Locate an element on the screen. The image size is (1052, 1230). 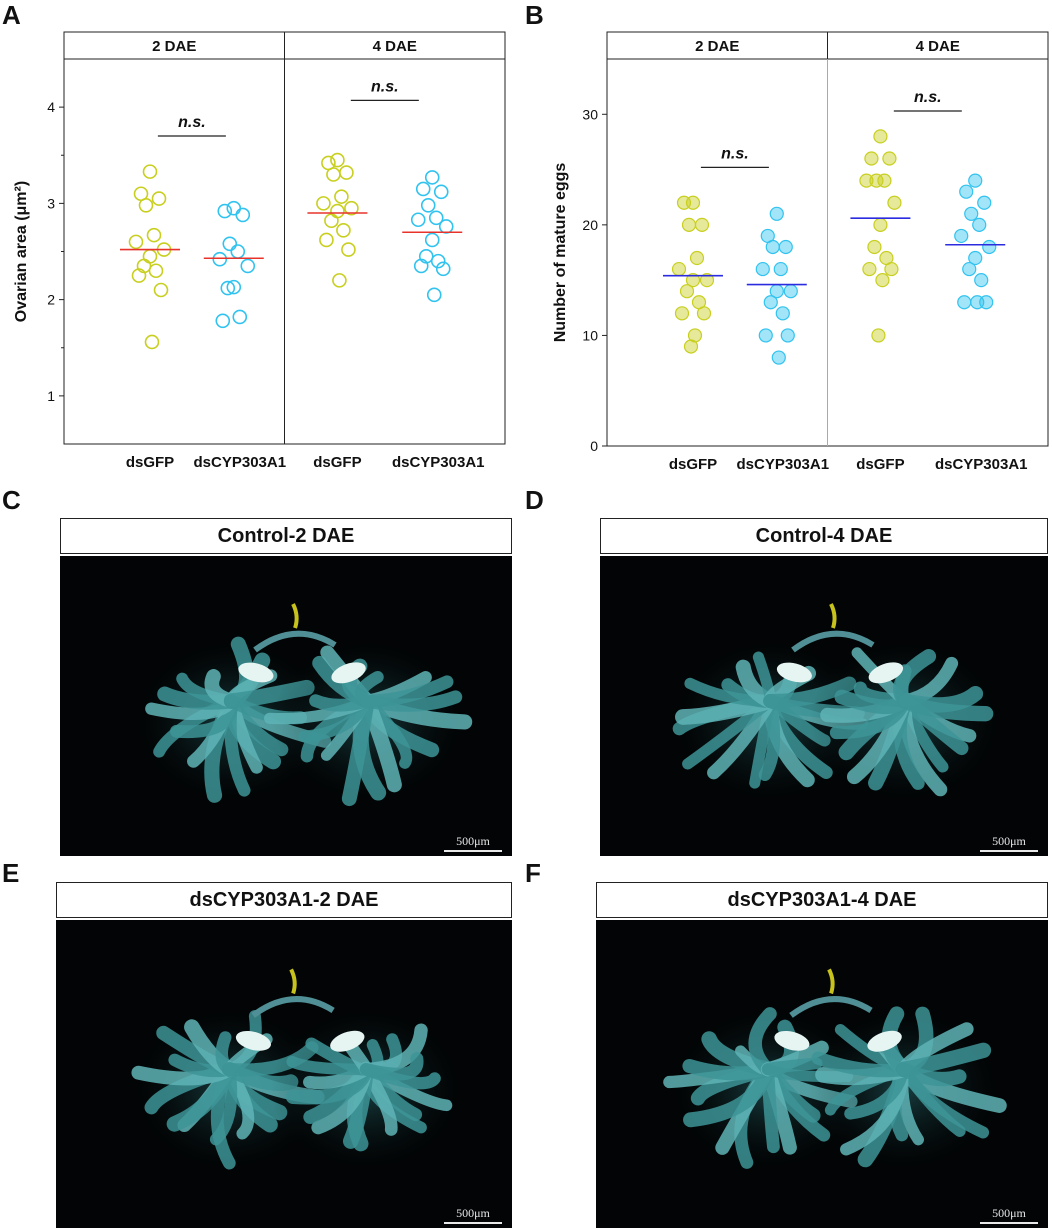
scale-bar-e: 500μm is located at coordinates (473, 1215).